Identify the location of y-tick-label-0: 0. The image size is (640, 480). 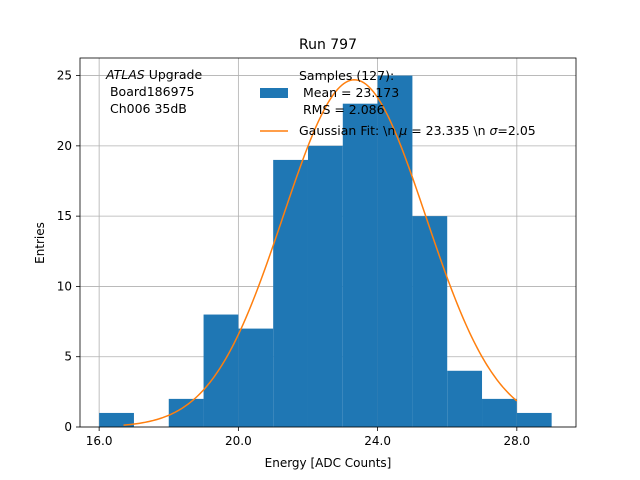
(68, 427).